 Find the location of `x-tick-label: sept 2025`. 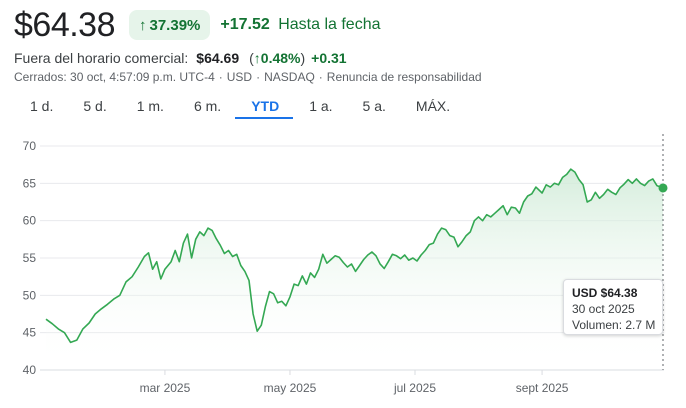

x-tick-label: sept 2025 is located at coordinates (542, 388).